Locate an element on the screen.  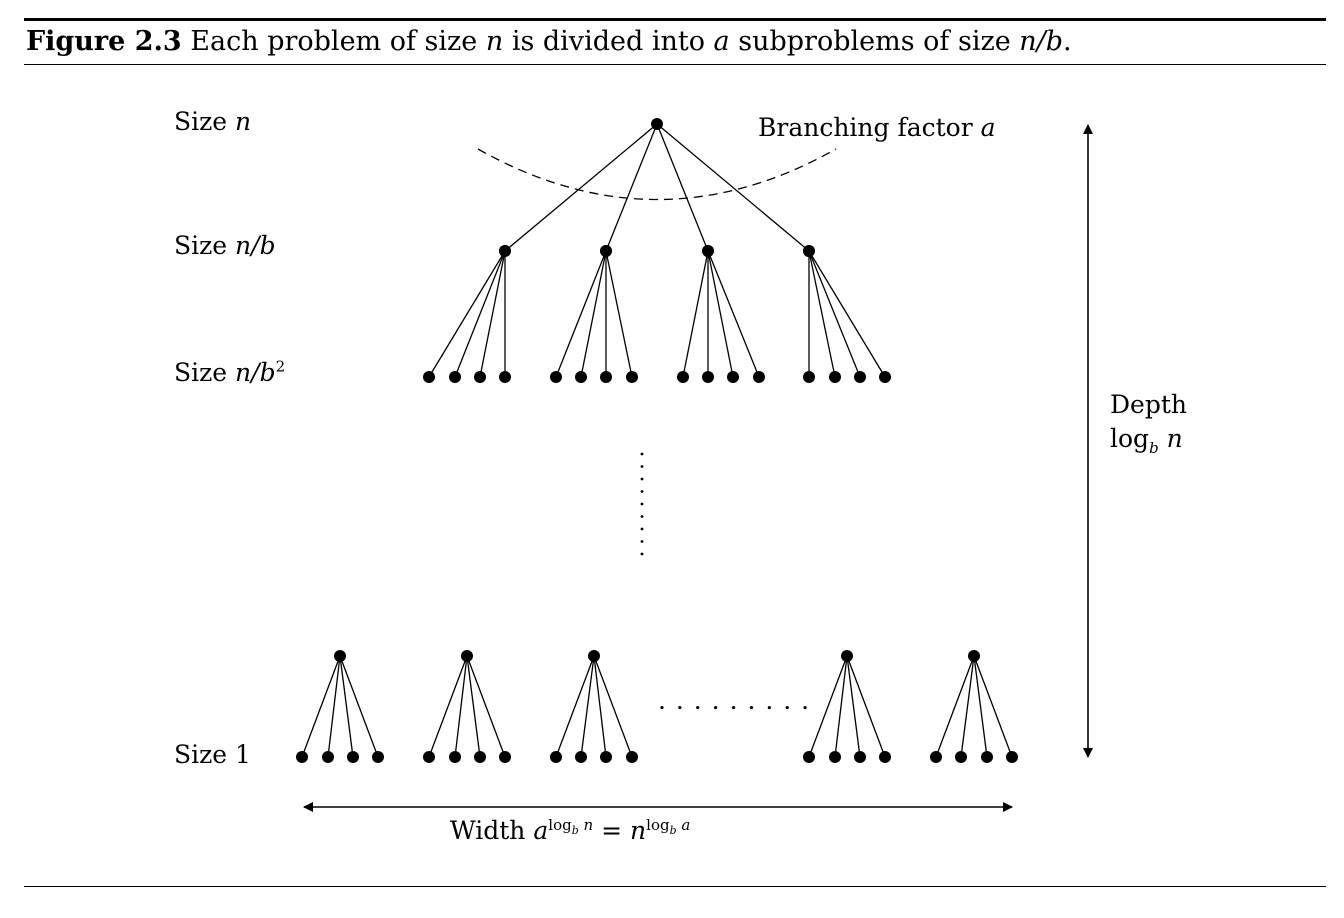
vertical-ellipsis is located at coordinates (642, 504).